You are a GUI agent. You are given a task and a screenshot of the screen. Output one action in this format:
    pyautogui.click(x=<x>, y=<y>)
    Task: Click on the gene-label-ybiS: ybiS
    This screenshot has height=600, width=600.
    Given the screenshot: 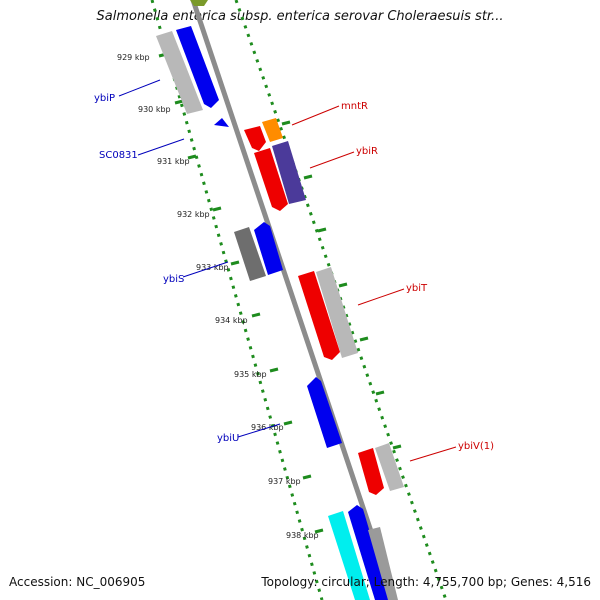 What is the action you would take?
    pyautogui.click(x=173, y=279)
    